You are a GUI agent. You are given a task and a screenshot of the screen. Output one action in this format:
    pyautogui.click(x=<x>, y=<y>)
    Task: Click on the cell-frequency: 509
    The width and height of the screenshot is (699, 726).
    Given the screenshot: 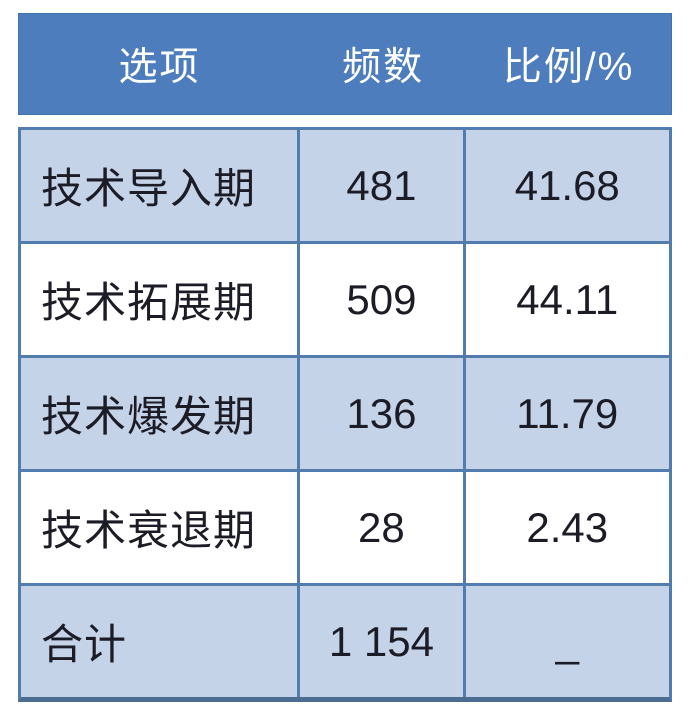 What is the action you would take?
    pyautogui.click(x=383, y=299)
    